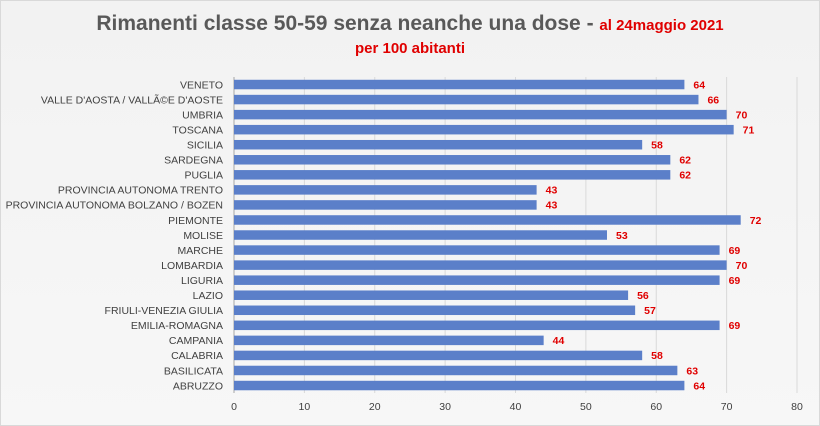 The width and height of the screenshot is (820, 426). What do you see at coordinates (756, 221) in the screenshot?
I see `data-label: 72` at bounding box center [756, 221].